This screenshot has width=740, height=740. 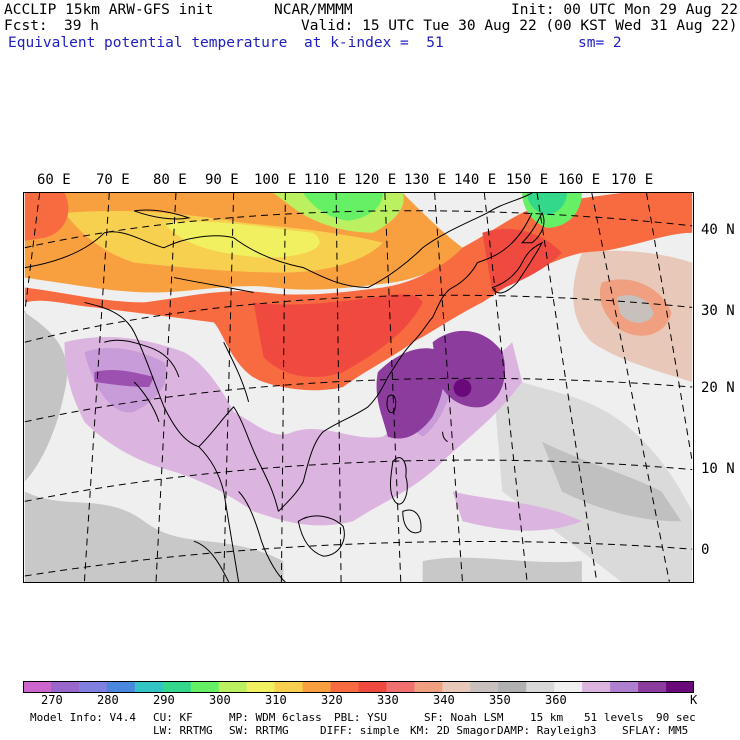 I want to click on taiwan-outline, so click(x=391, y=404).